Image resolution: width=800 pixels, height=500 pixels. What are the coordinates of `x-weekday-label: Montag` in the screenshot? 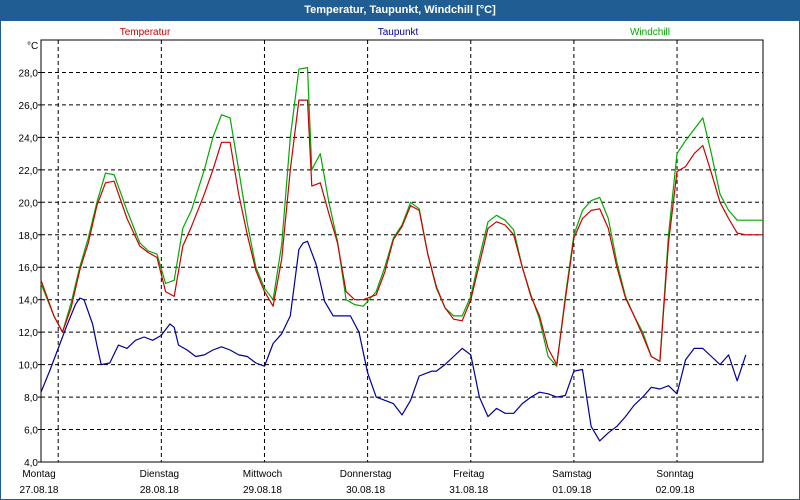 It's located at (38, 474).